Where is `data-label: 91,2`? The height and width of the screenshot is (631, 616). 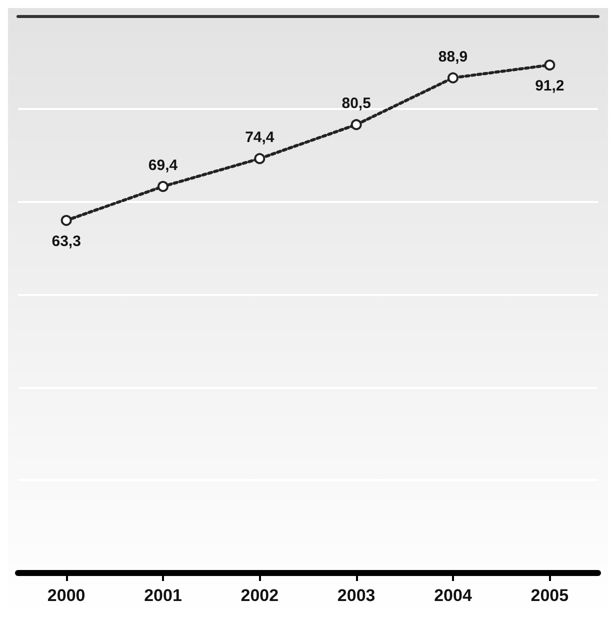 data-label: 91,2 is located at coordinates (549, 86).